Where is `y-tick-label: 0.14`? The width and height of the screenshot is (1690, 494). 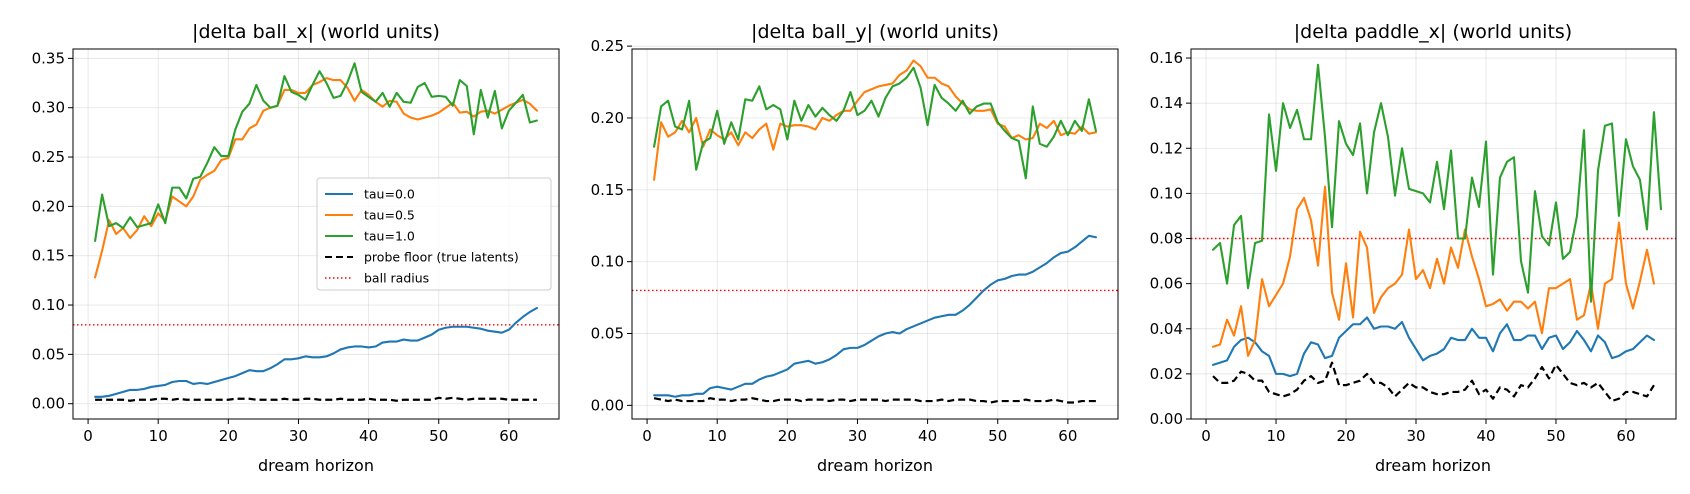
y-tick-label: 0.14 is located at coordinates (1166, 103).